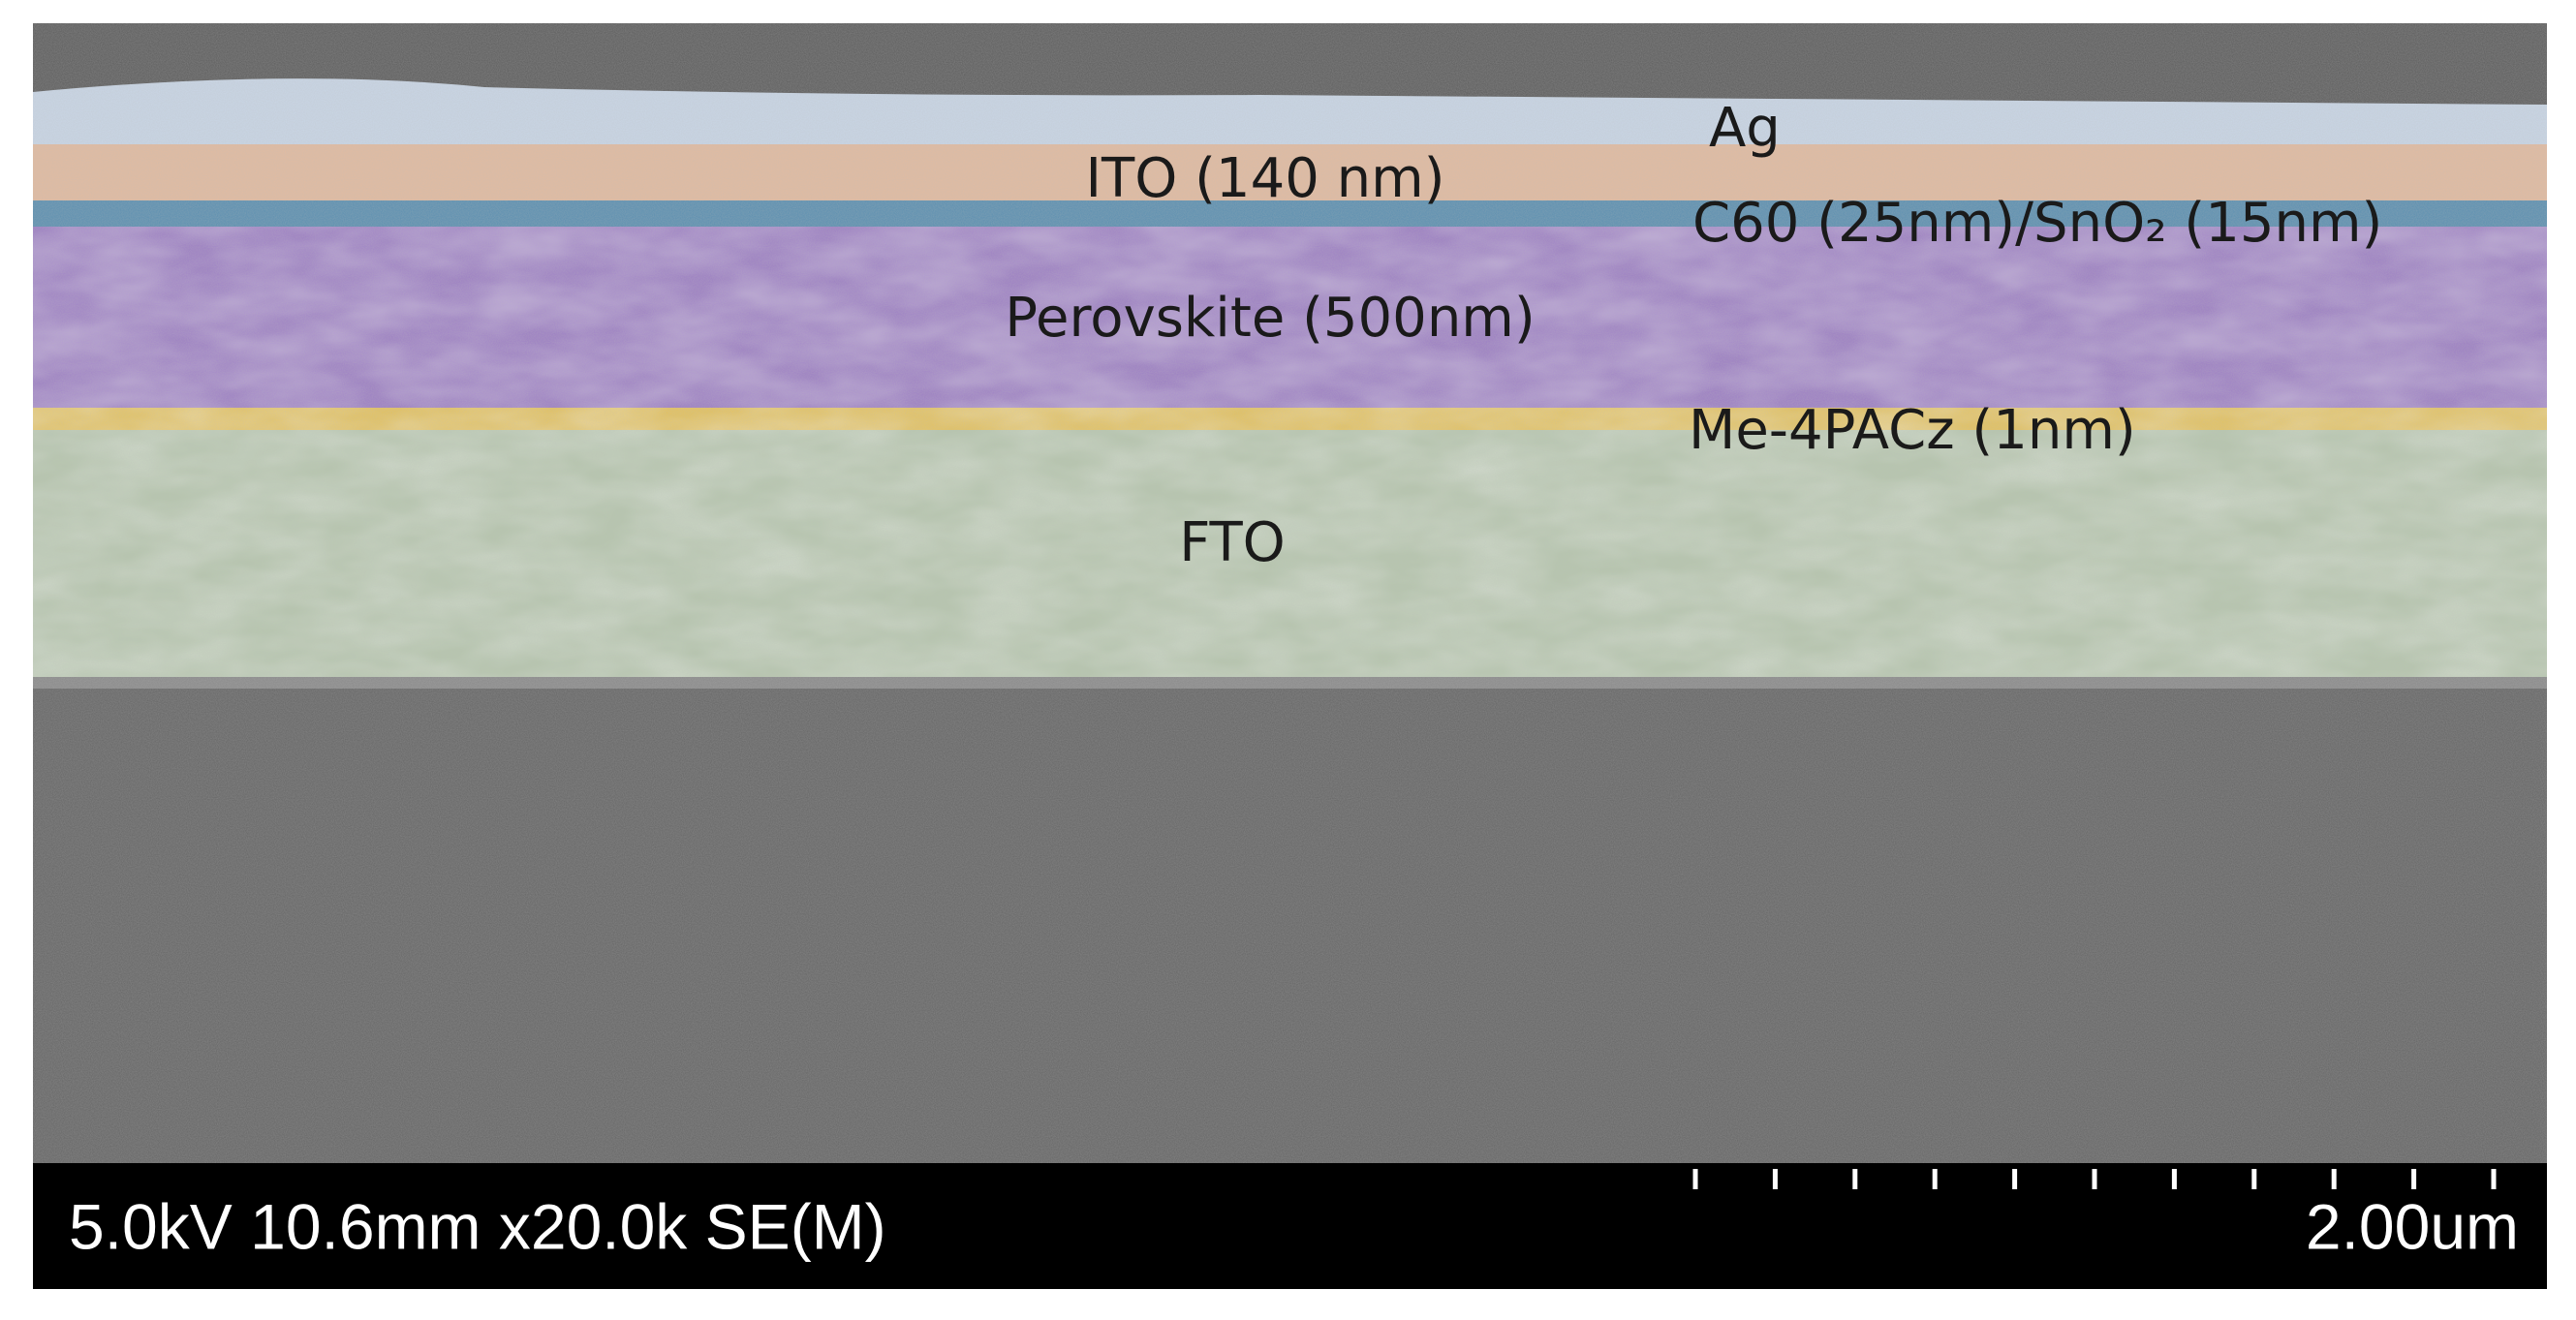  What do you see at coordinates (2094, 1179) in the screenshot?
I see `scale-bar` at bounding box center [2094, 1179].